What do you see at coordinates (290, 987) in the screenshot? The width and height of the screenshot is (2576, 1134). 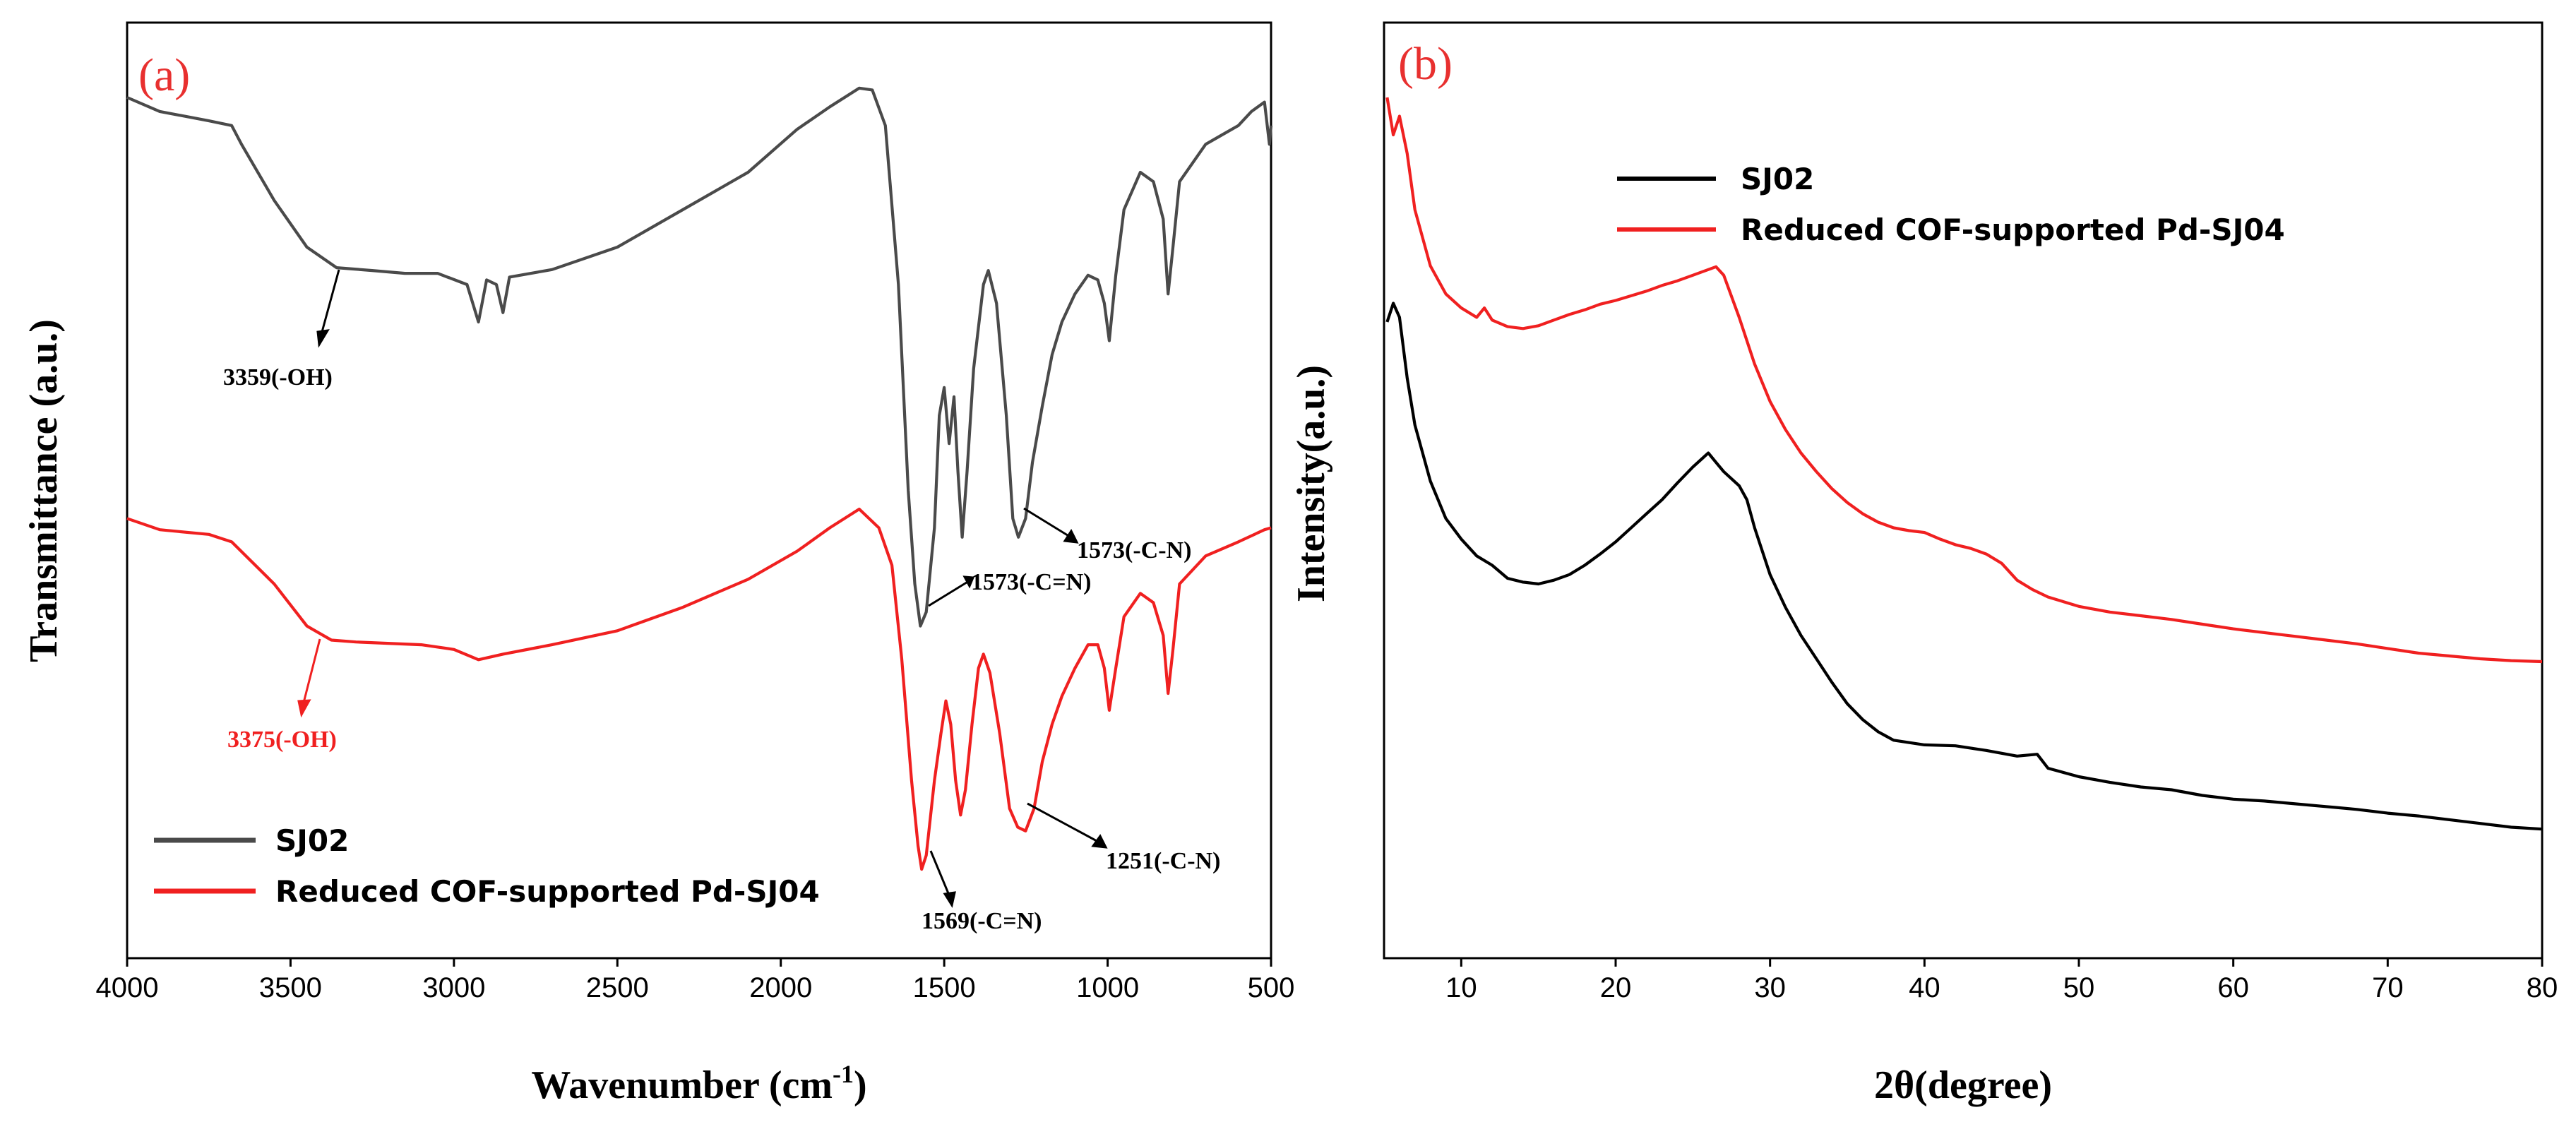 I see `x-tick-label: 3500` at bounding box center [290, 987].